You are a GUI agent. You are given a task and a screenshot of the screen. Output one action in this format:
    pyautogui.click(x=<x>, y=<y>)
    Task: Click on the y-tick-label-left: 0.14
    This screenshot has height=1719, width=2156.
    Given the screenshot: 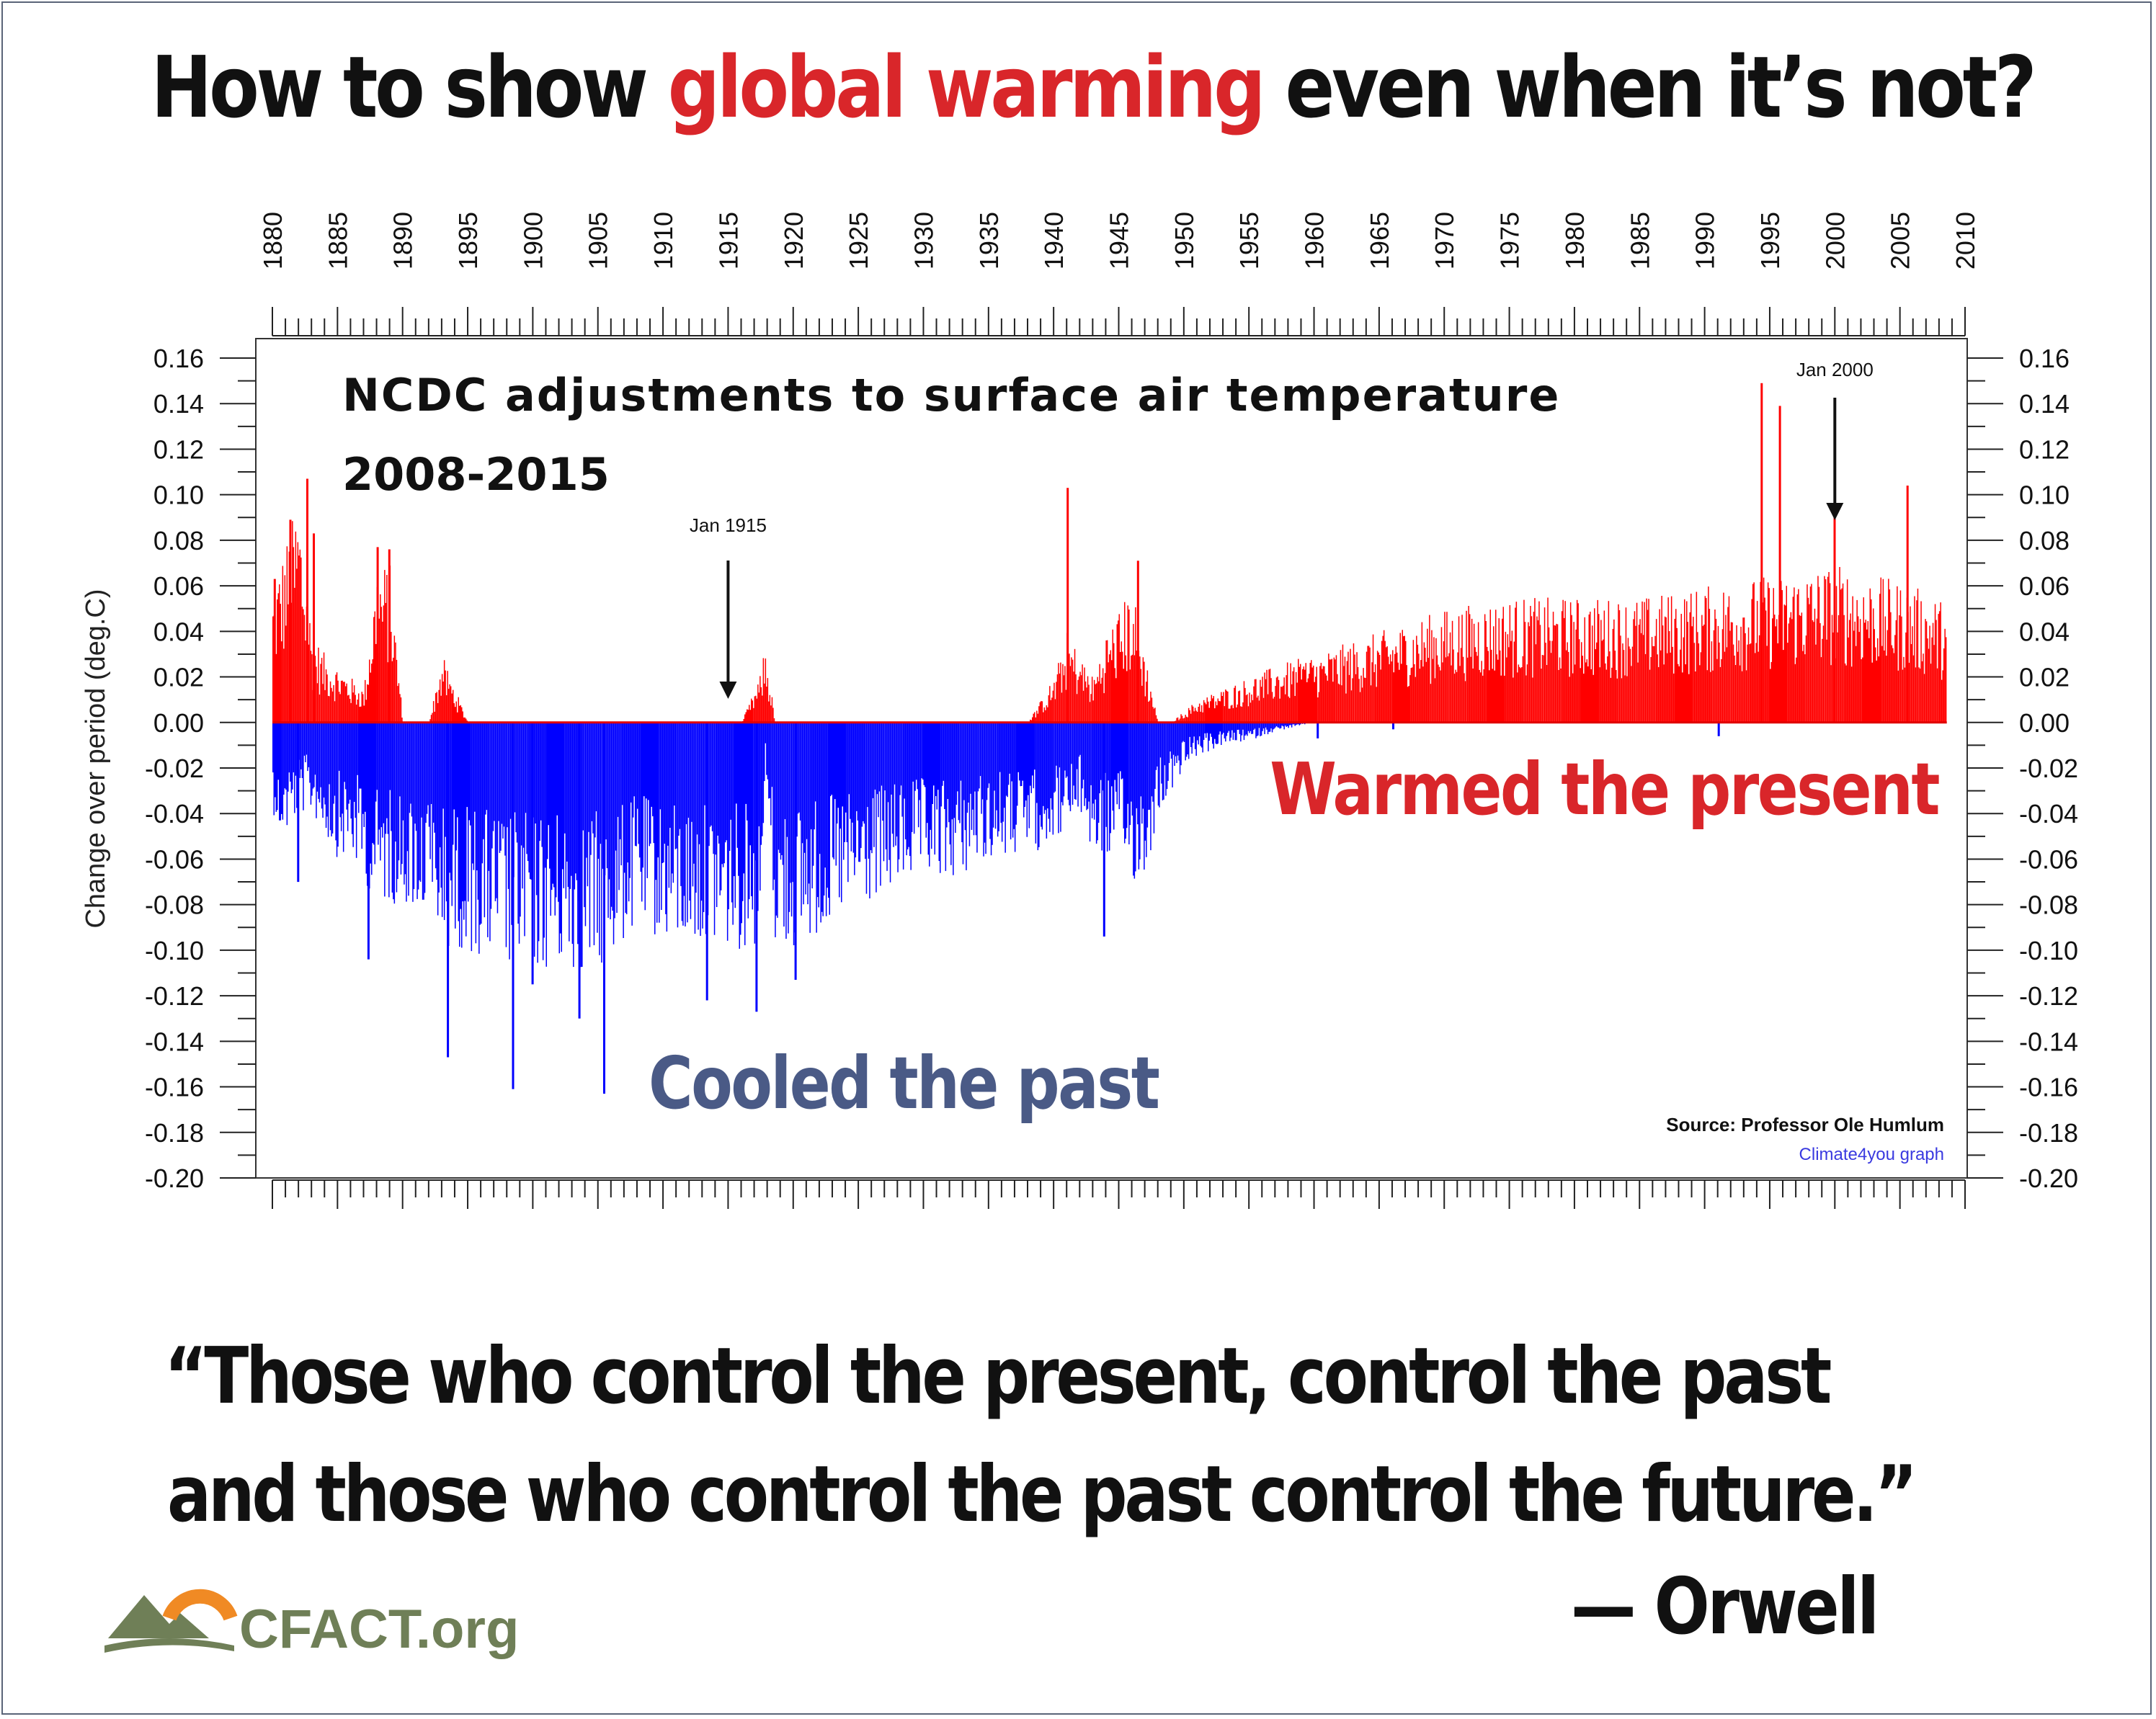 What is the action you would take?
    pyautogui.click(x=178, y=404)
    